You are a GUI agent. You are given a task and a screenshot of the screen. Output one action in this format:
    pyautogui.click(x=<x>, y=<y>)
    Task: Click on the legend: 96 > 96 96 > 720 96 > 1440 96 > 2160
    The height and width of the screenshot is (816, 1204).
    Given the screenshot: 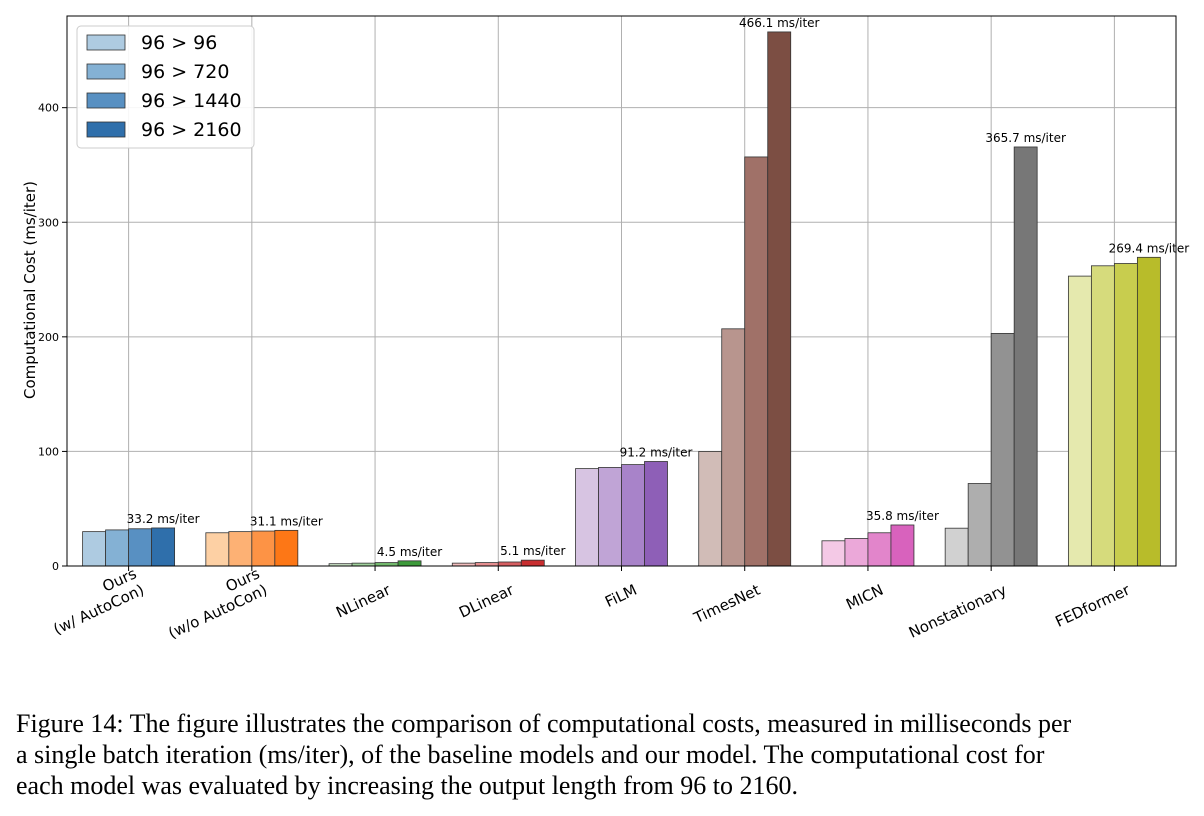 What is the action you would take?
    pyautogui.click(x=165, y=87)
    